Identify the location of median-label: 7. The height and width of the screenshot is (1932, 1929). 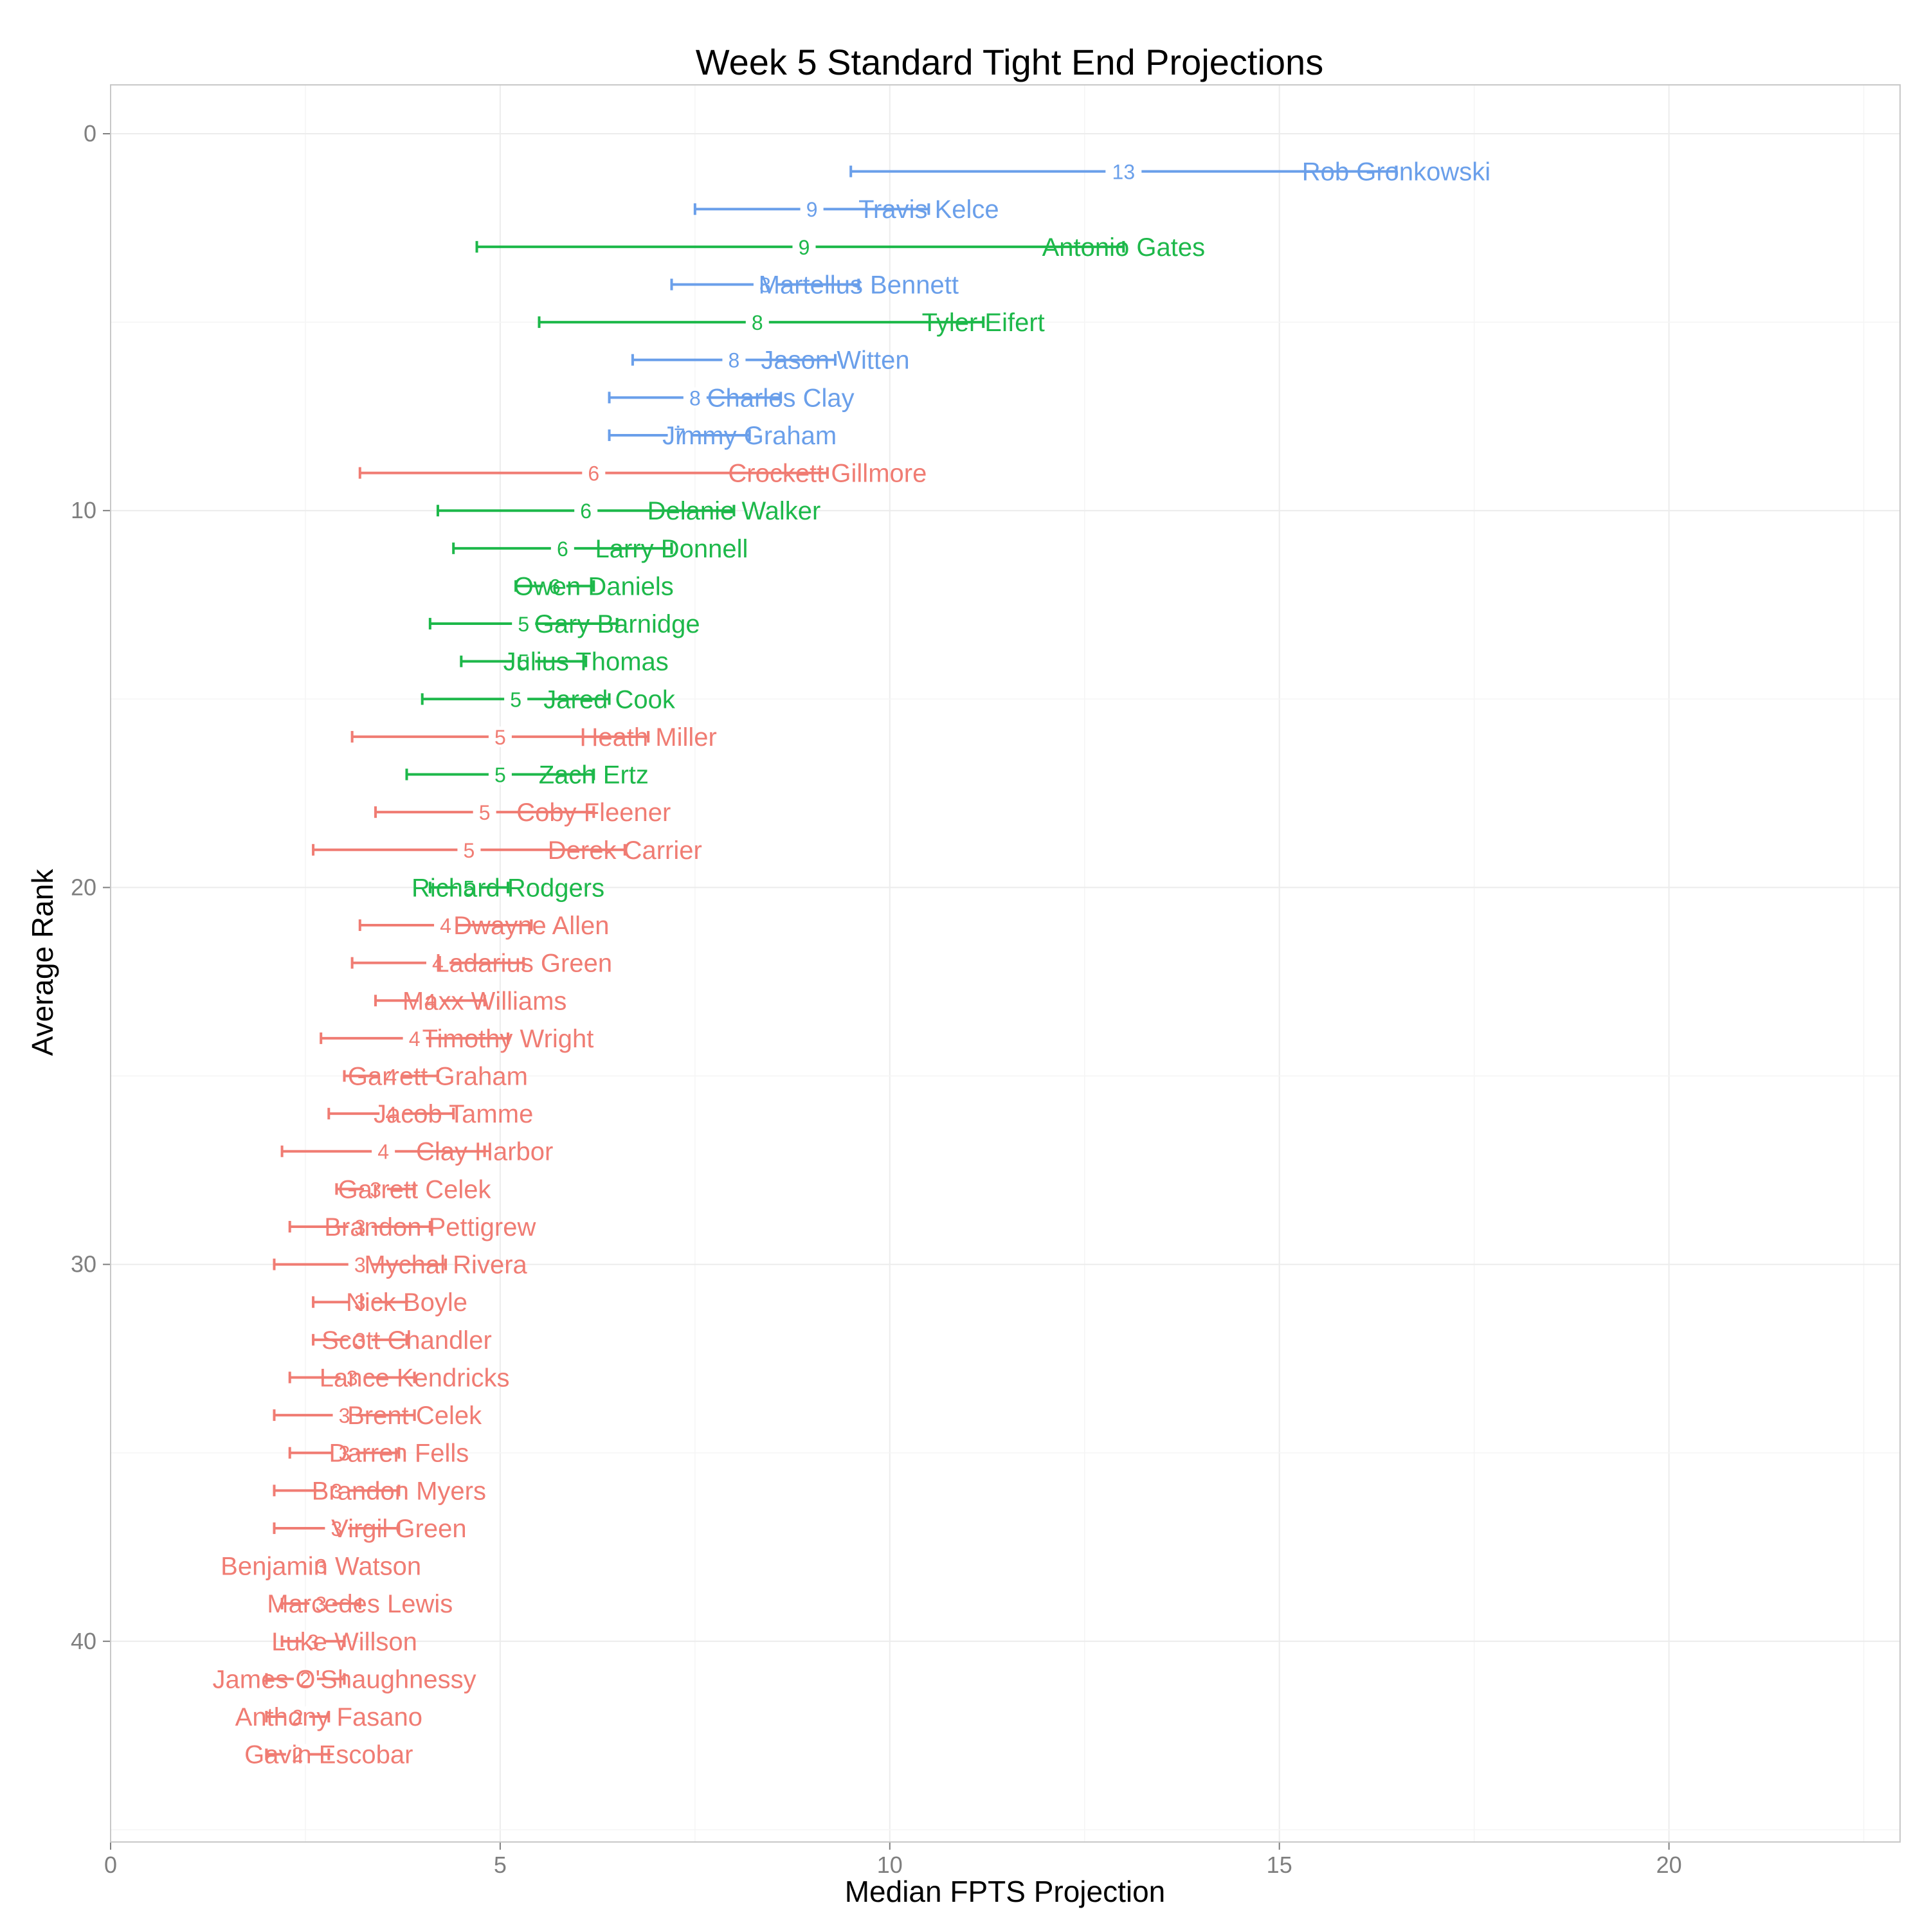
(679, 436).